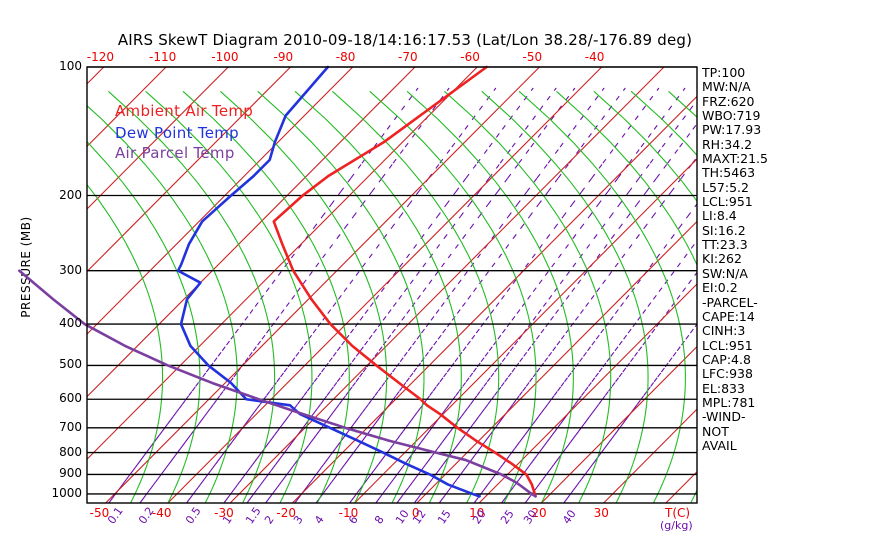 The width and height of the screenshot is (870, 560). I want to click on legend-dew-point-temp: Dew Point Temp, so click(177, 133).